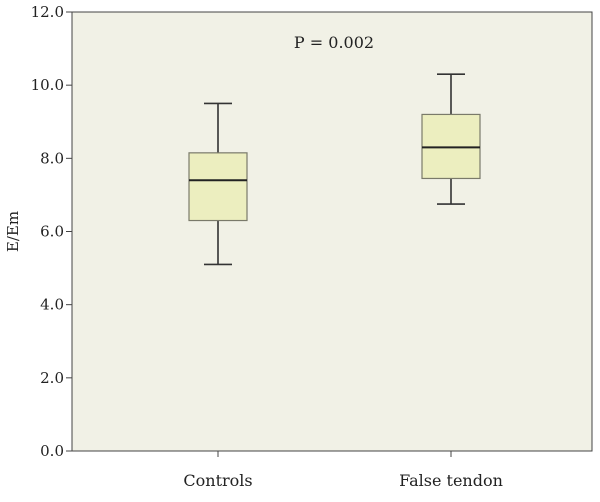 This screenshot has height=502, width=600. What do you see at coordinates (52, 378) in the screenshot?
I see `y-tick-label: 2.0` at bounding box center [52, 378].